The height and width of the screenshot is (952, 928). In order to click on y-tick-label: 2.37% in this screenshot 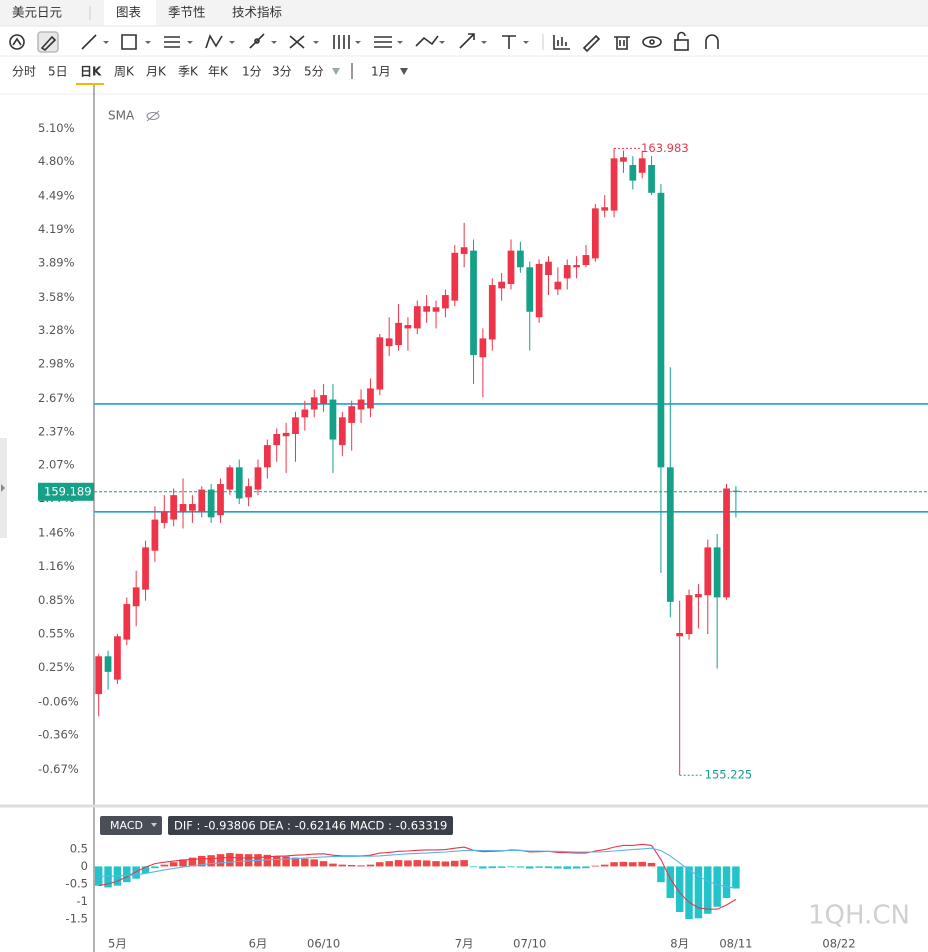, I will do `click(56, 431)`.